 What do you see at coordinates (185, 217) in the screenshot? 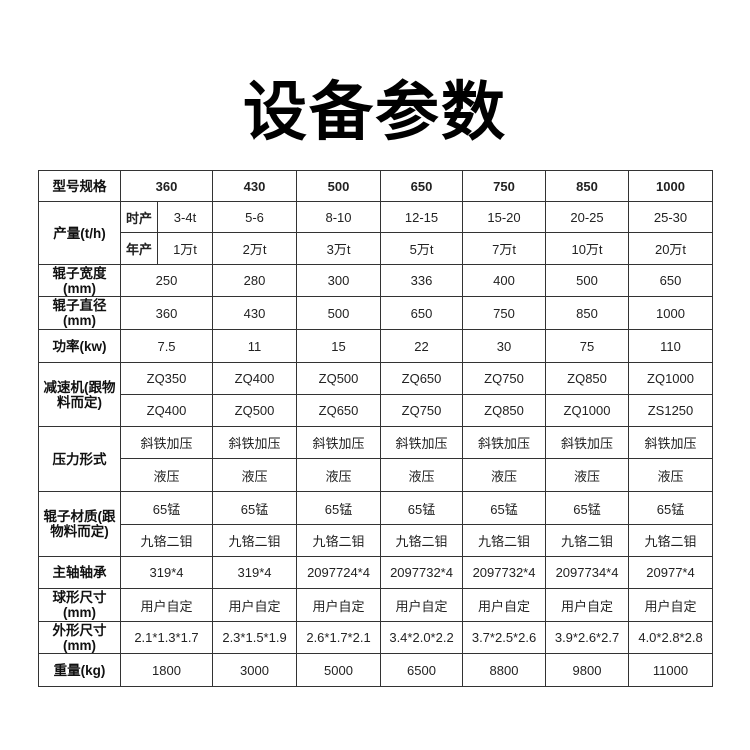
I see `value-cell: 3-4t` at bounding box center [185, 217].